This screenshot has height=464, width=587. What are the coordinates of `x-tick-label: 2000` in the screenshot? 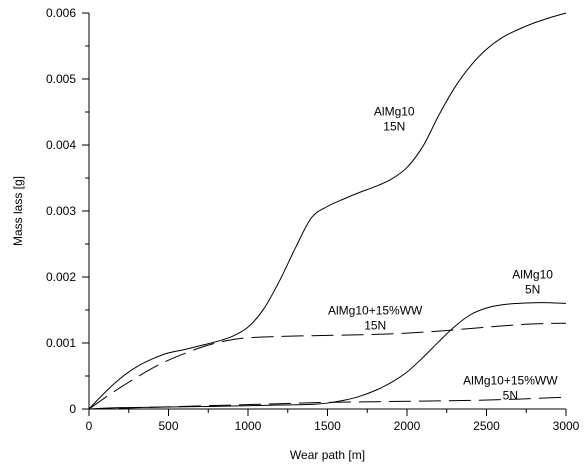 It's located at (407, 426).